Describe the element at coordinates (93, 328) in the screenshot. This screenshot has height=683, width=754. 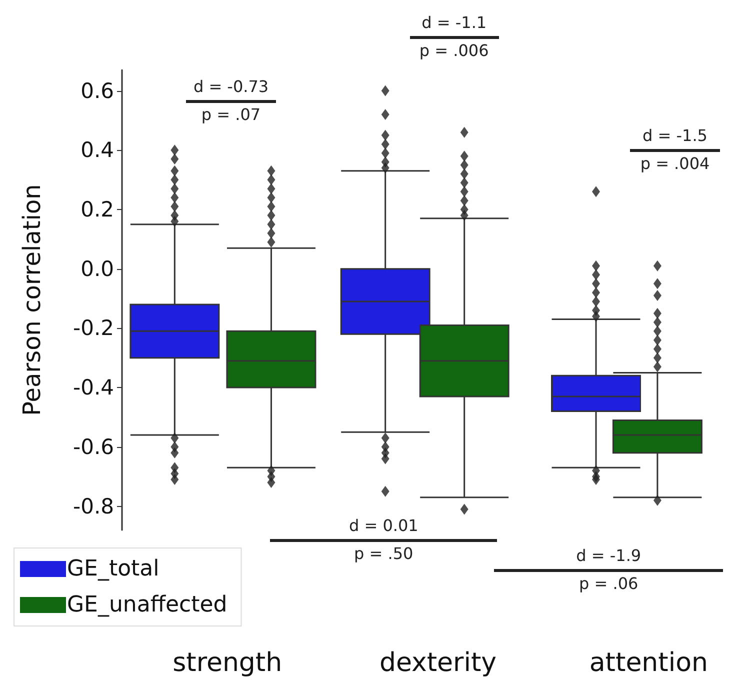
I see `y-tick-label: -0.2` at that location.